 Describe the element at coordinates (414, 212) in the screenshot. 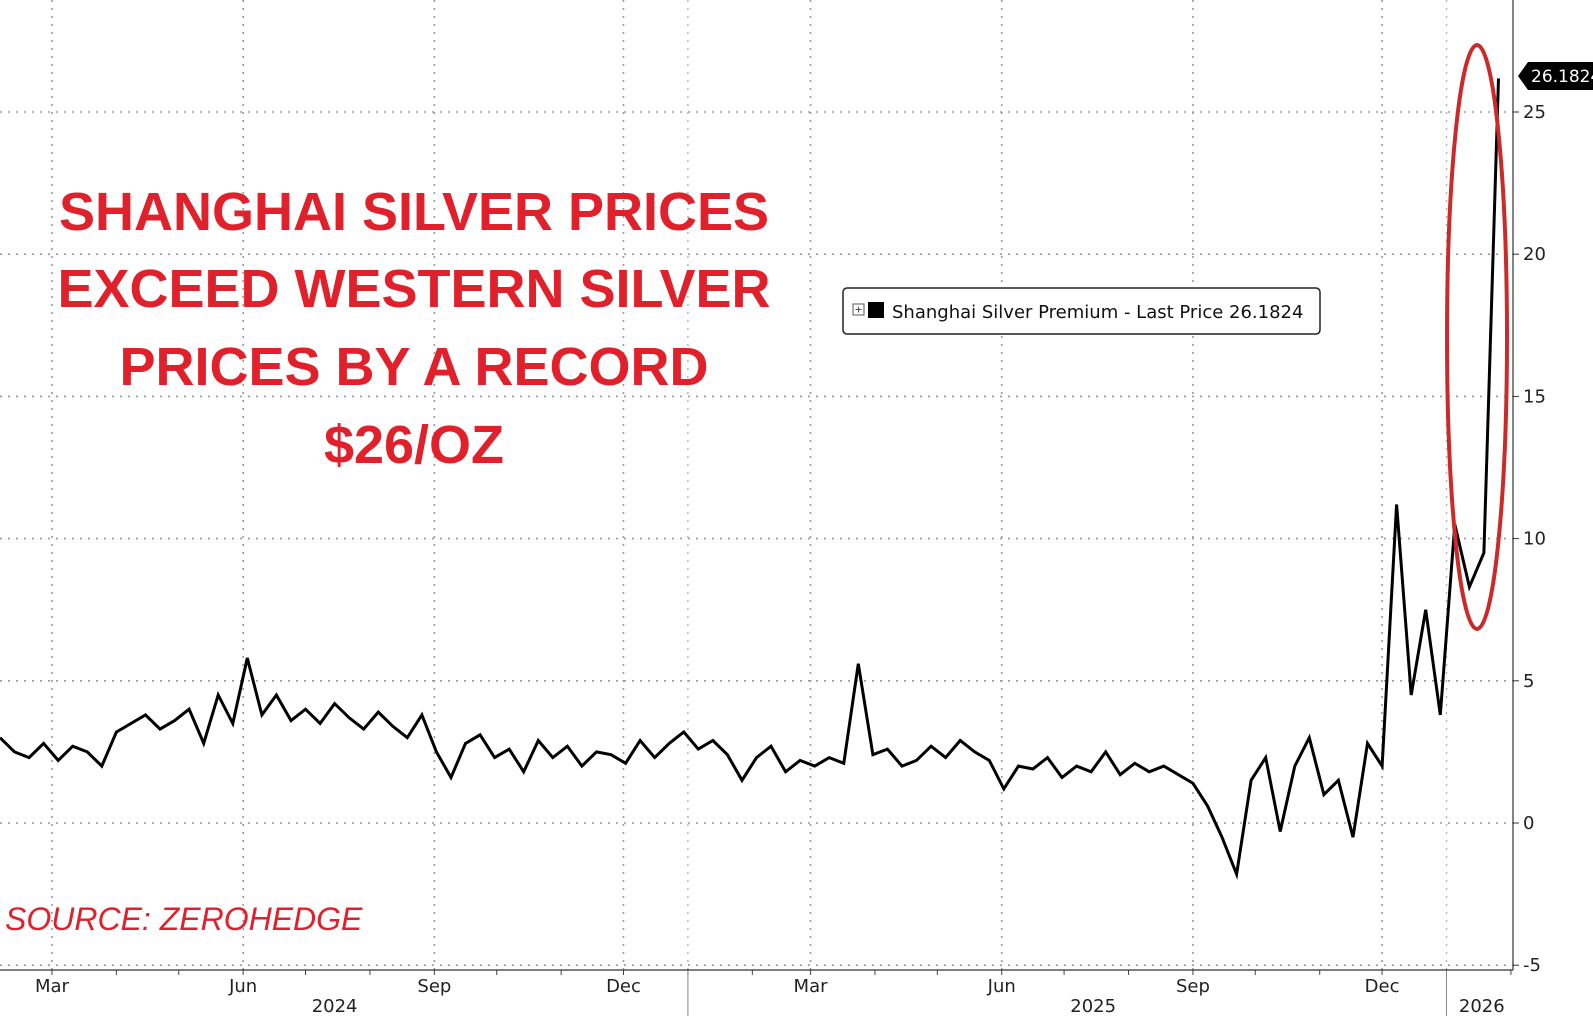

I see `headline-line-1: SHANGHAI SILVER PRICES` at that location.